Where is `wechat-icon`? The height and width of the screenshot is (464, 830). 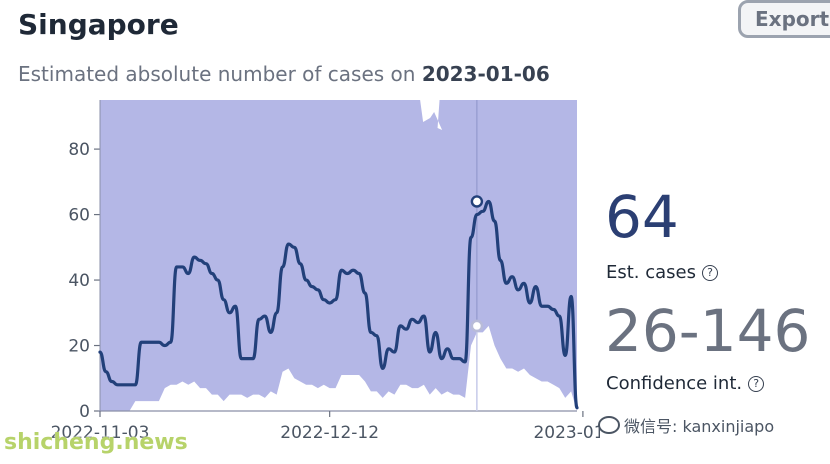 wechat-icon is located at coordinates (609, 425).